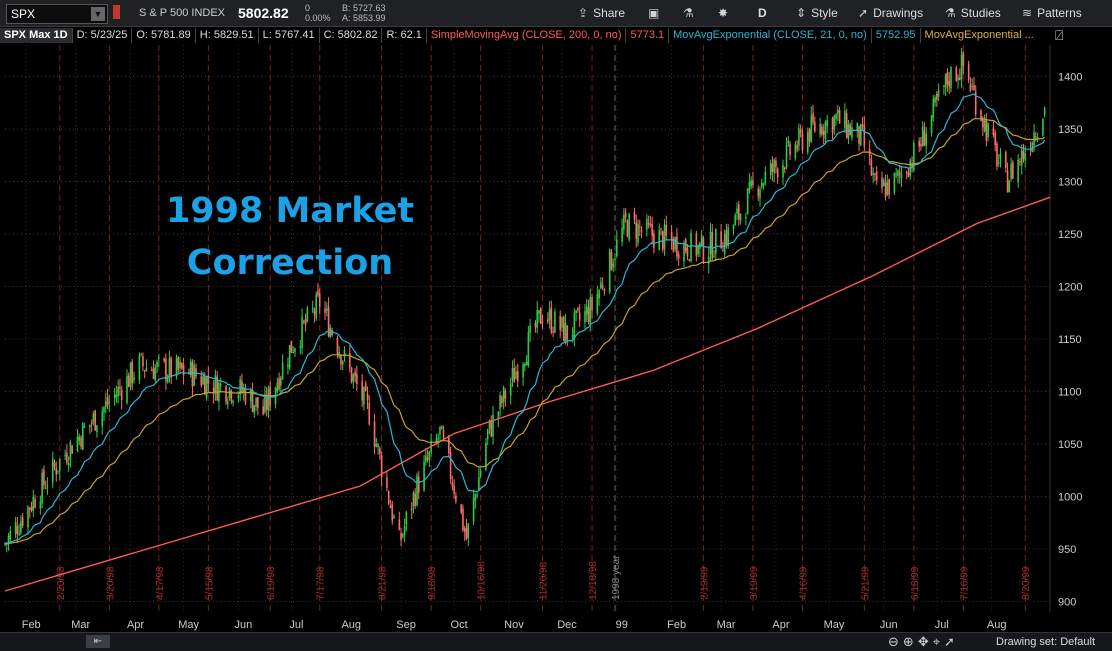 This screenshot has width=1112, height=651. What do you see at coordinates (725, 13) in the screenshot?
I see `settings-button: ✸` at bounding box center [725, 13].